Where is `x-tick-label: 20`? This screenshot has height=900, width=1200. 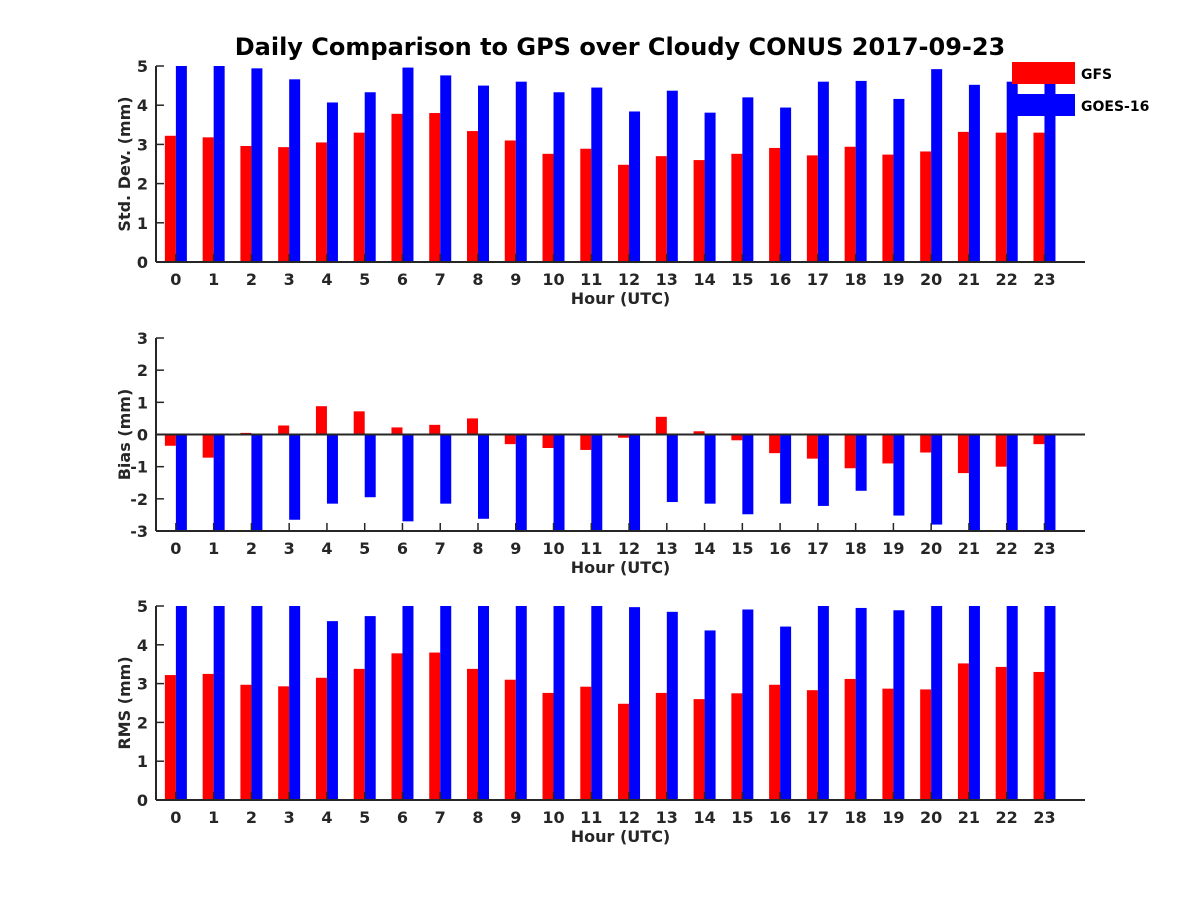 x-tick-label: 20 is located at coordinates (931, 548).